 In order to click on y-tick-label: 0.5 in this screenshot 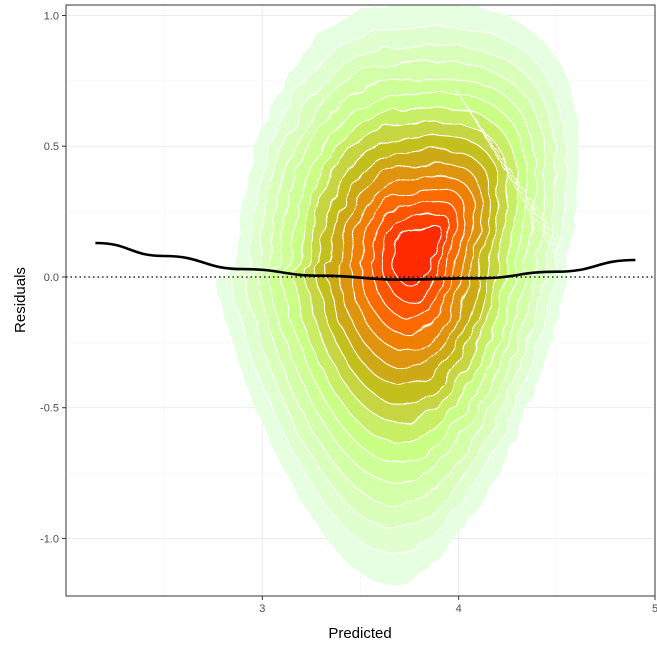, I will do `click(51, 147)`.